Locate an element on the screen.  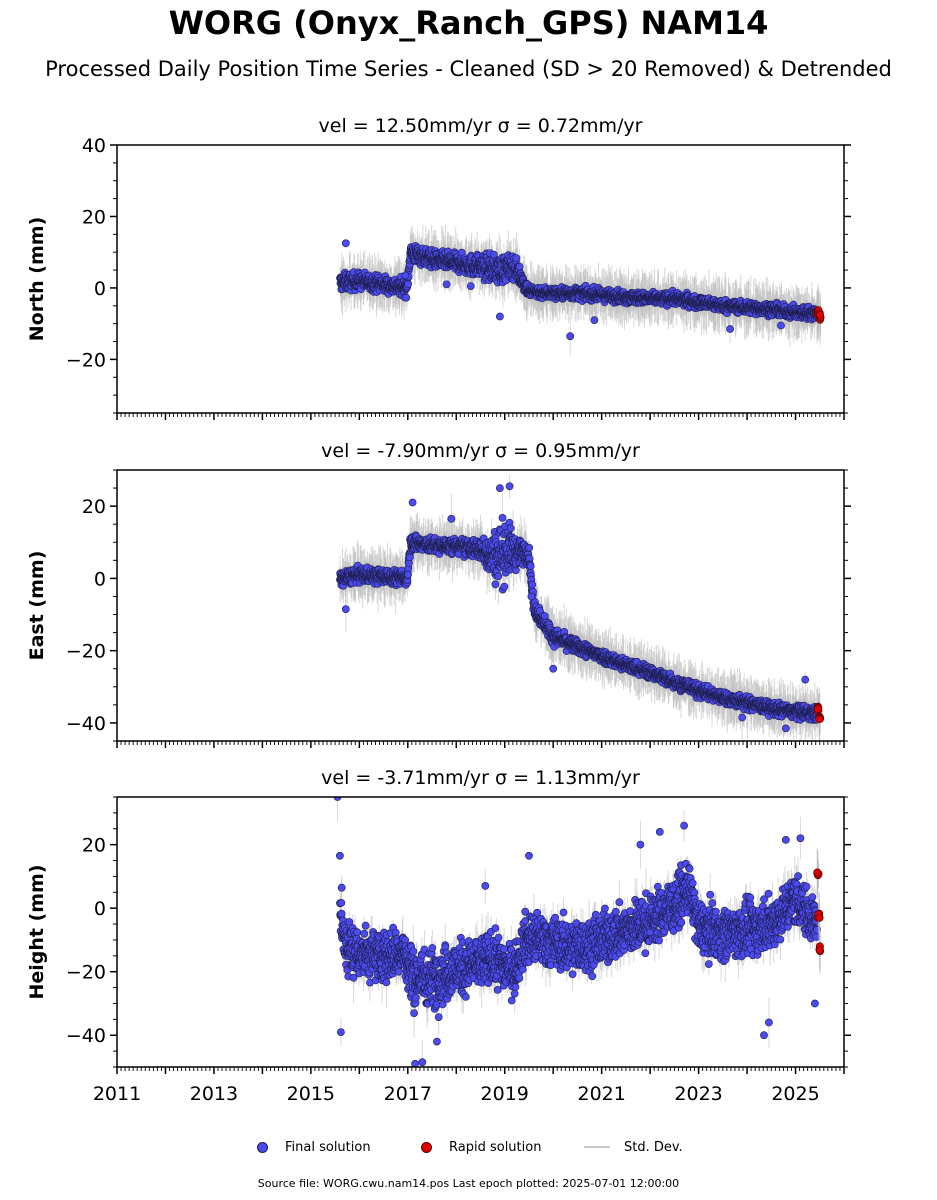
rapid-points is located at coordinates (819, 315).